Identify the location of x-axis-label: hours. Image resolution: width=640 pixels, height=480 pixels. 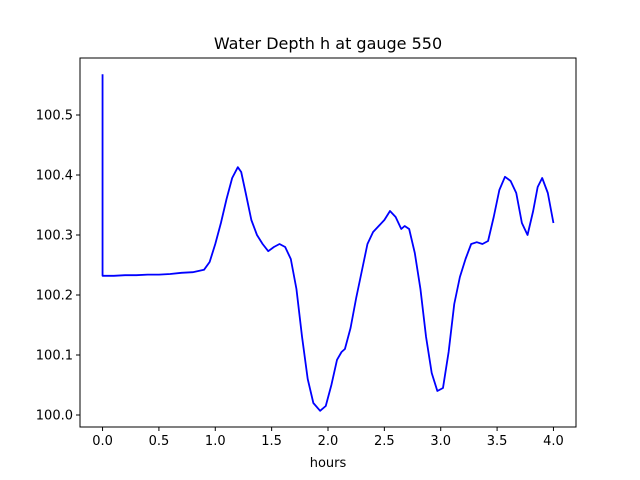
(328, 463).